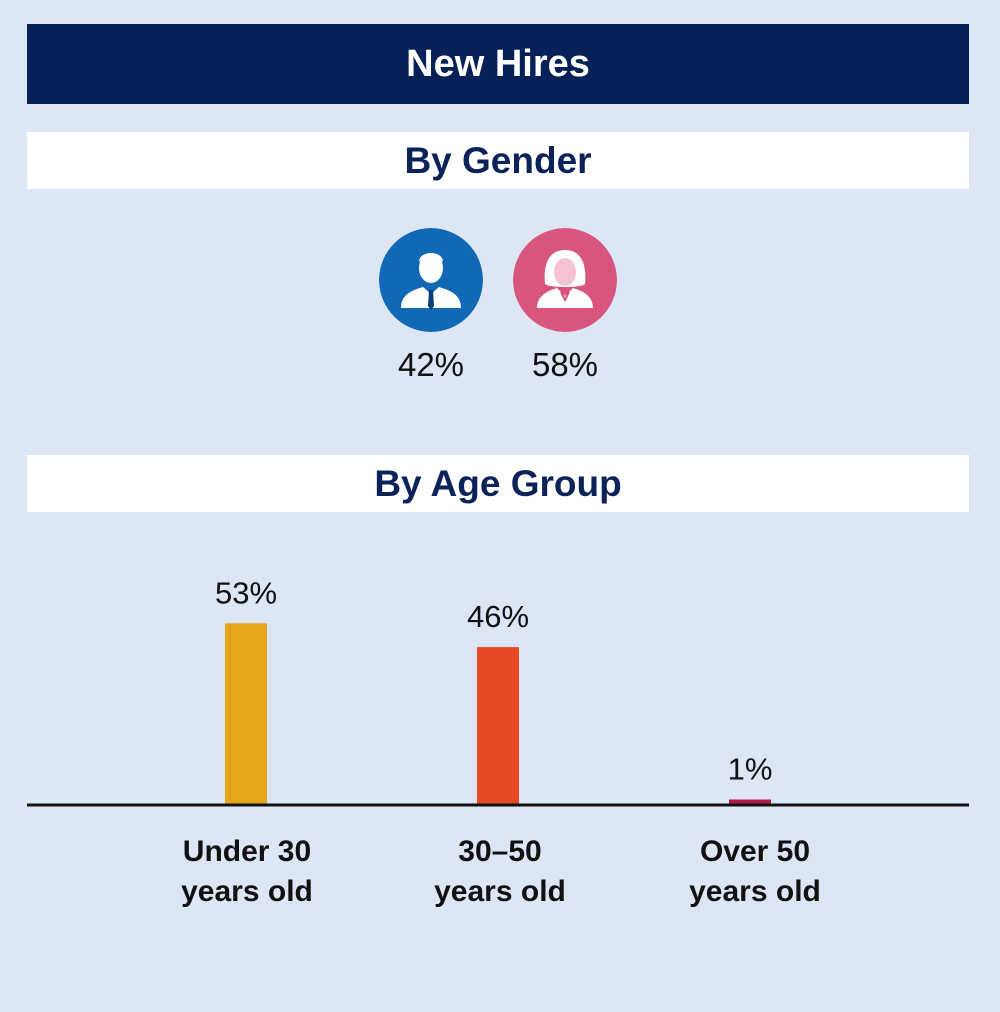 Image resolution: width=1000 pixels, height=1012 pixels. I want to click on gender-section-title: By Gender, so click(498, 160).